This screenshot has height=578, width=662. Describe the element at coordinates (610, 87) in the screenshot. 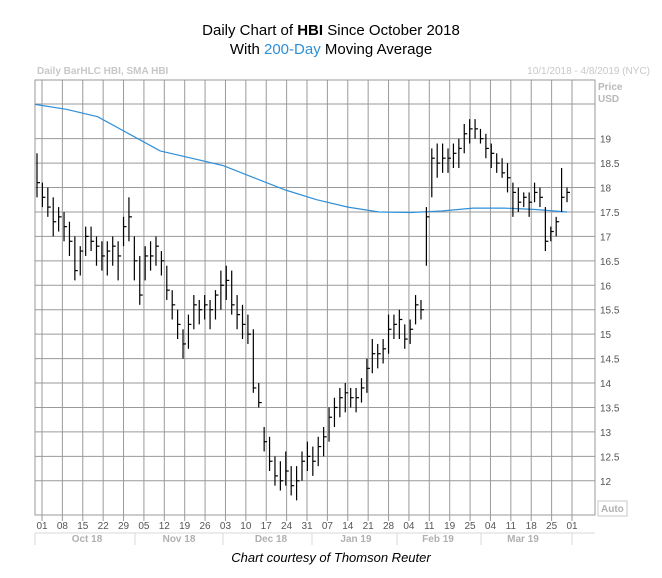

I see `price-label: Price` at that location.